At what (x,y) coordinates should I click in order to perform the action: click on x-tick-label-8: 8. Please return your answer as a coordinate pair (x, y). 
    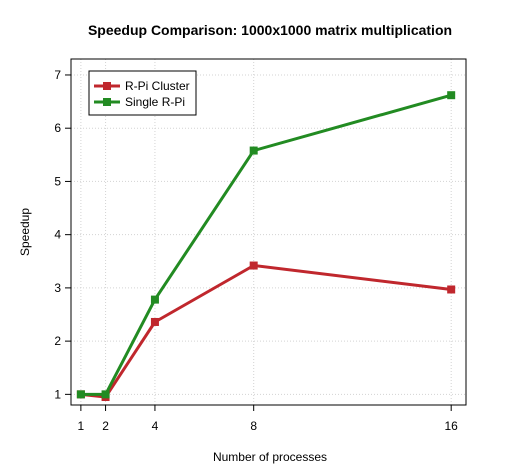
    Looking at the image, I should click on (253, 426).